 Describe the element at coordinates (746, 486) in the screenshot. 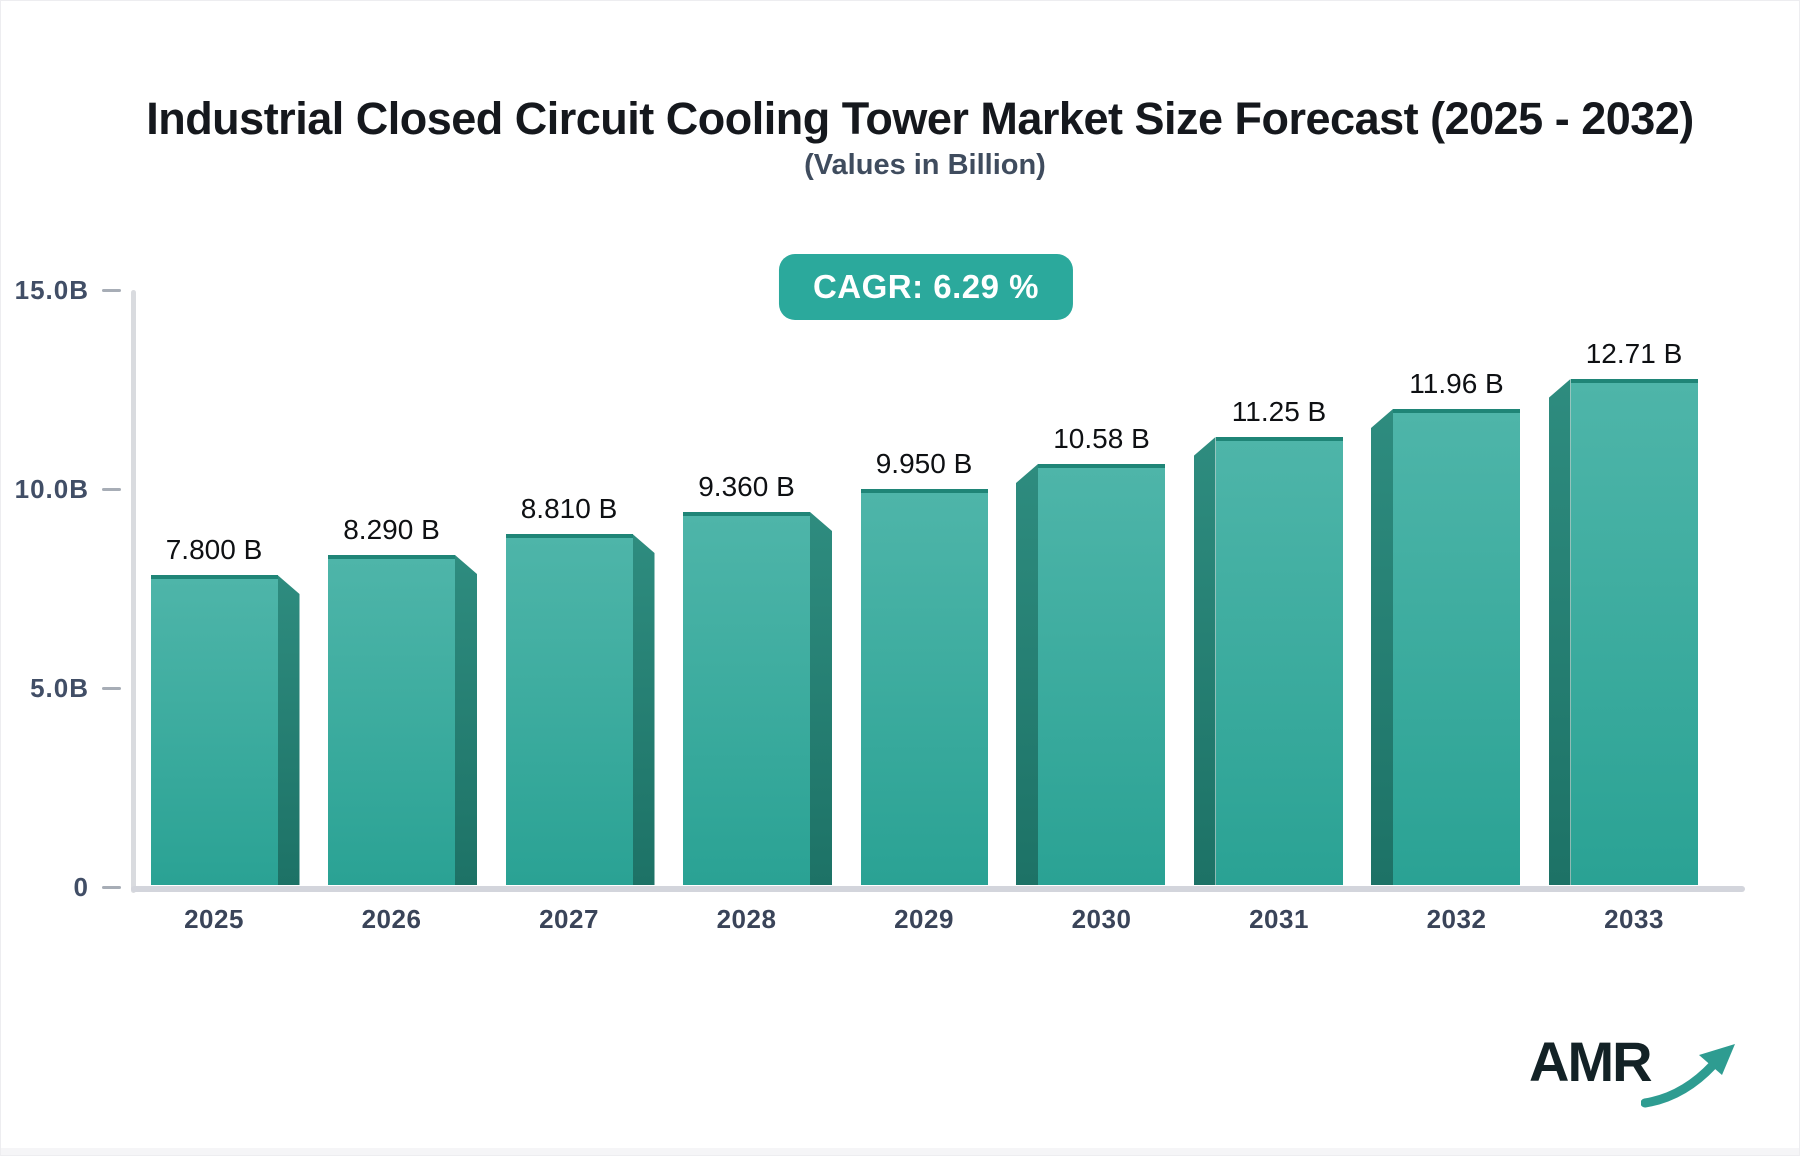

I see `bar-value-label: 9.360 B` at that location.